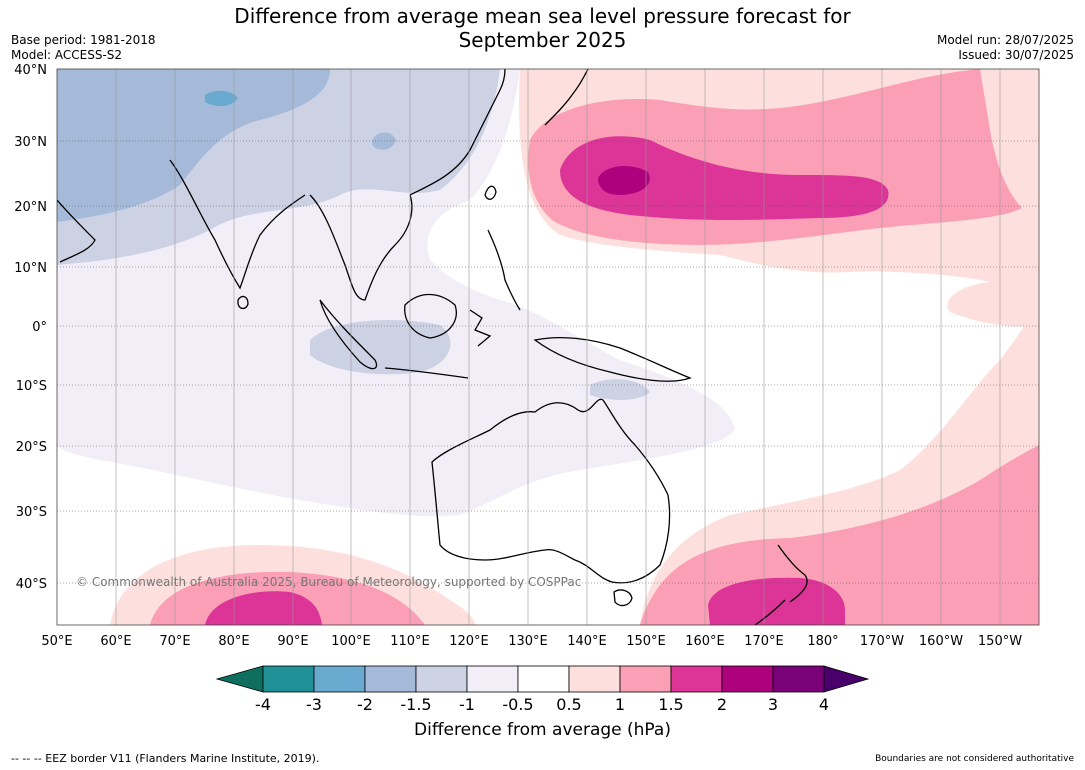 The width and height of the screenshot is (1085, 770). What do you see at coordinates (292, 641) in the screenshot?
I see `lon-label: 90°E` at bounding box center [292, 641].